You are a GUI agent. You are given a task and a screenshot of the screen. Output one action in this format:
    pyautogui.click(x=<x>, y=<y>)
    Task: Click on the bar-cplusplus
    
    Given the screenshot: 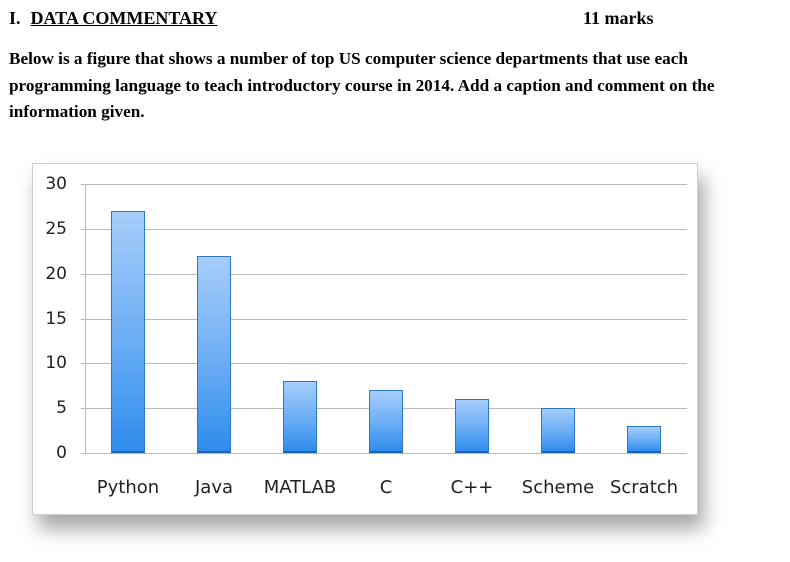 What is the action you would take?
    pyautogui.click(x=472, y=426)
    